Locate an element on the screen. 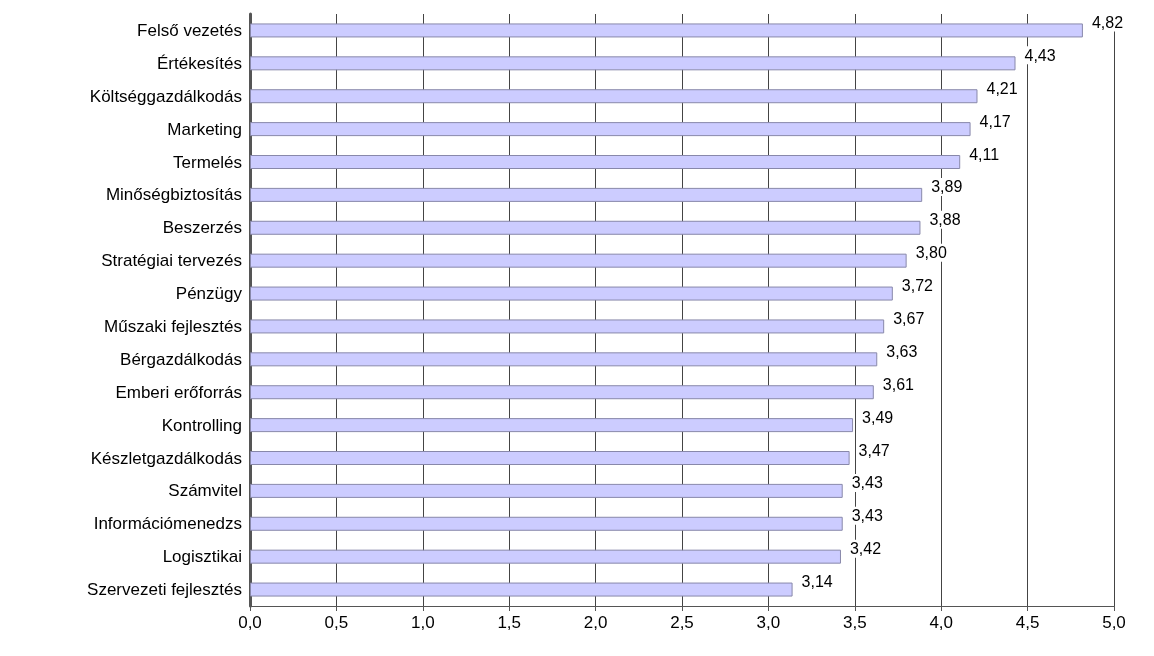  data-label: 3,88 is located at coordinates (945, 220).